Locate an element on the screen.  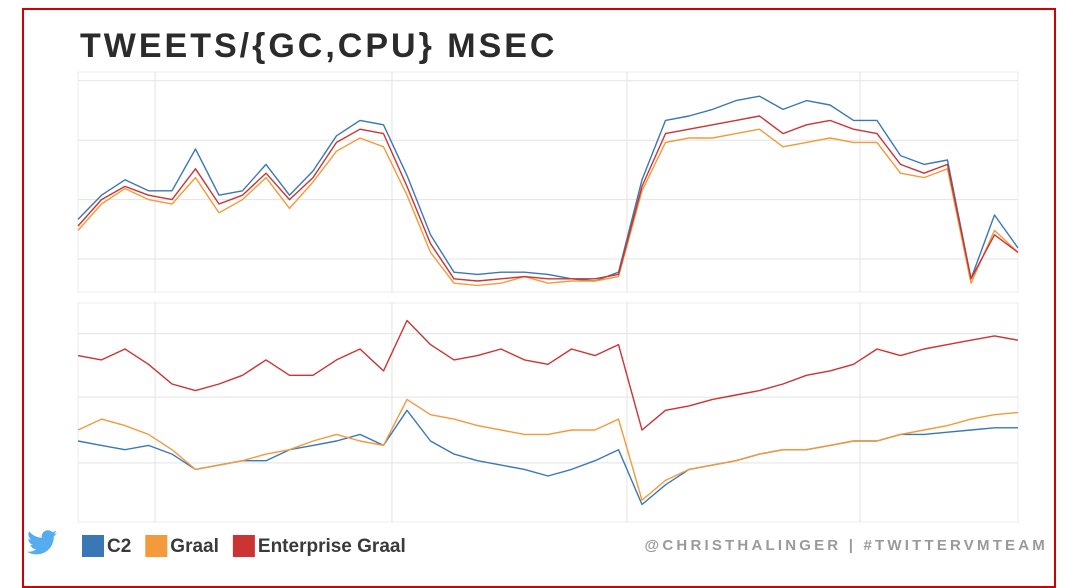
legend-label: C2 is located at coordinates (119, 546).